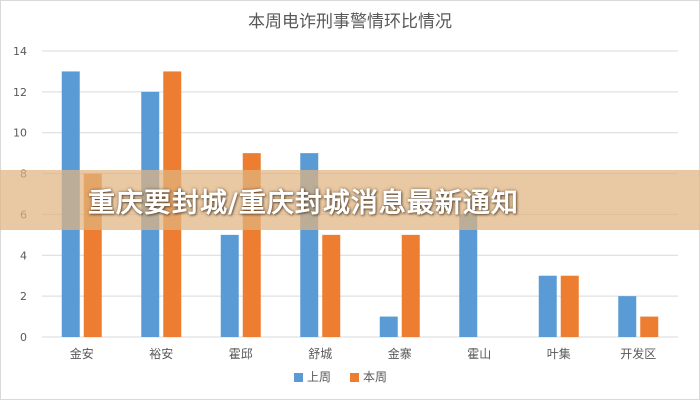  Describe the element at coordinates (320, 354) in the screenshot. I see `x-tick-label: 舒城` at that location.